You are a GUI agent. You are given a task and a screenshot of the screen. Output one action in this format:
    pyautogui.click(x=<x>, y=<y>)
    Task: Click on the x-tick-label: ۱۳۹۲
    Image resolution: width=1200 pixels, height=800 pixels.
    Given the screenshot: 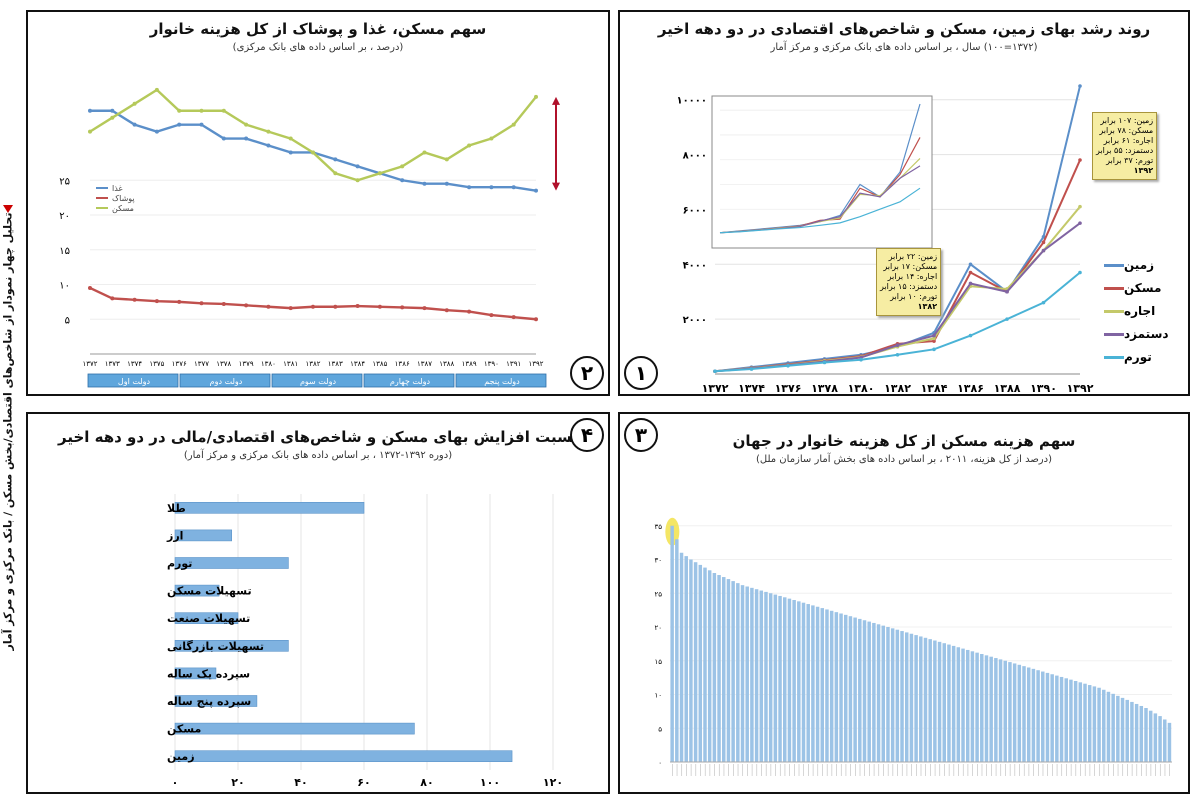 What is the action you would take?
    pyautogui.click(x=535, y=364)
    